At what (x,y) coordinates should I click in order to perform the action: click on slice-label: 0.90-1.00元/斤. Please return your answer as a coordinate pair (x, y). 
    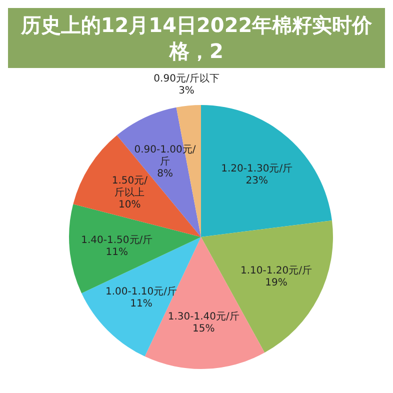
    Looking at the image, I should click on (165, 156).